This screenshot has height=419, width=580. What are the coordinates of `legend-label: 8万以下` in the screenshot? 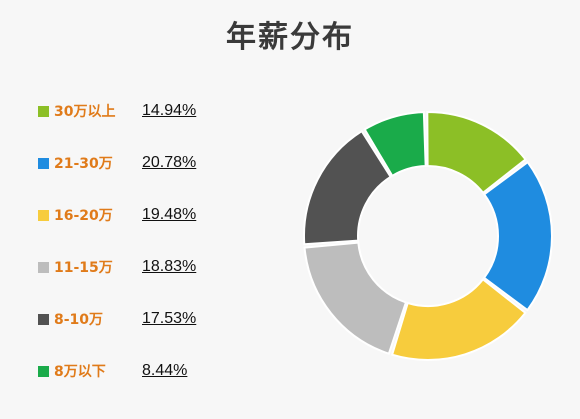 It's located at (80, 372).